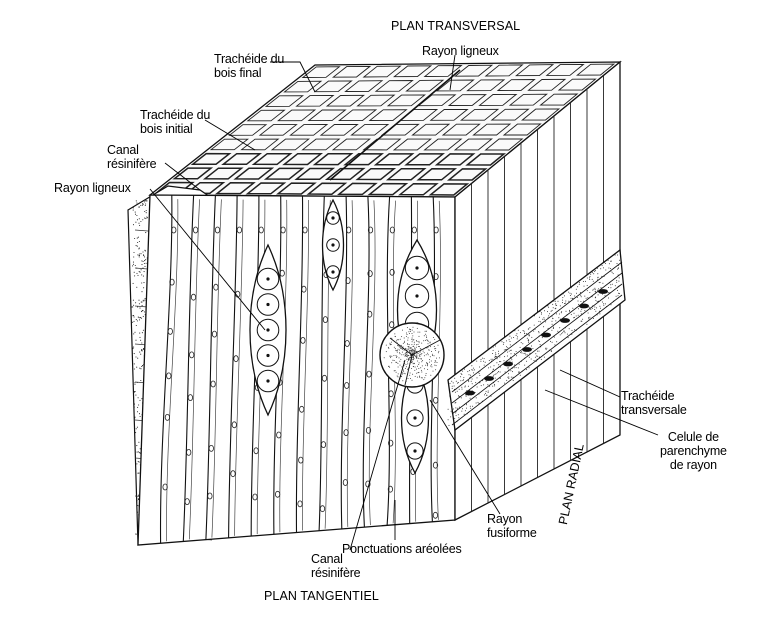  What do you see at coordinates (385, 129) in the screenshot?
I see `transverse-face` at bounding box center [385, 129].